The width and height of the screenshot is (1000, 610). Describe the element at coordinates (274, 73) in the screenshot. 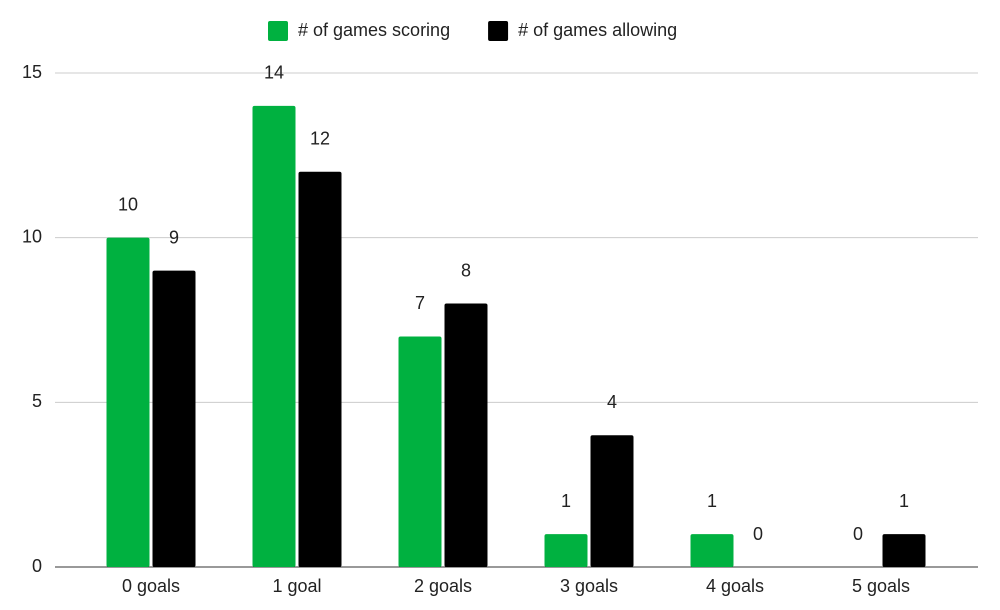

I see `data-label: 14` at that location.